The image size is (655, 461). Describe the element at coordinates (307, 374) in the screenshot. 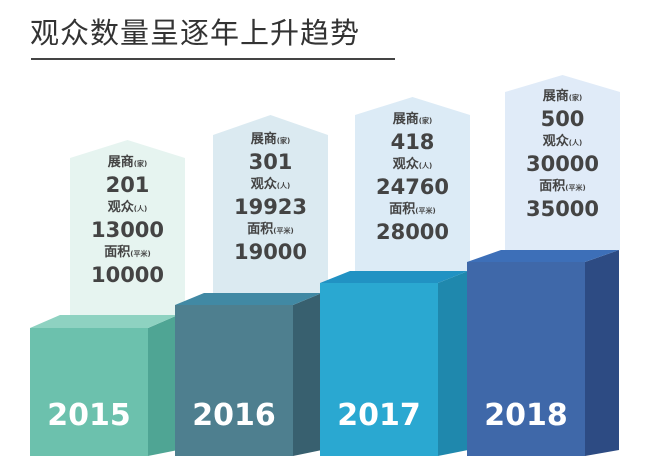

I see `bar-side-2016` at that location.